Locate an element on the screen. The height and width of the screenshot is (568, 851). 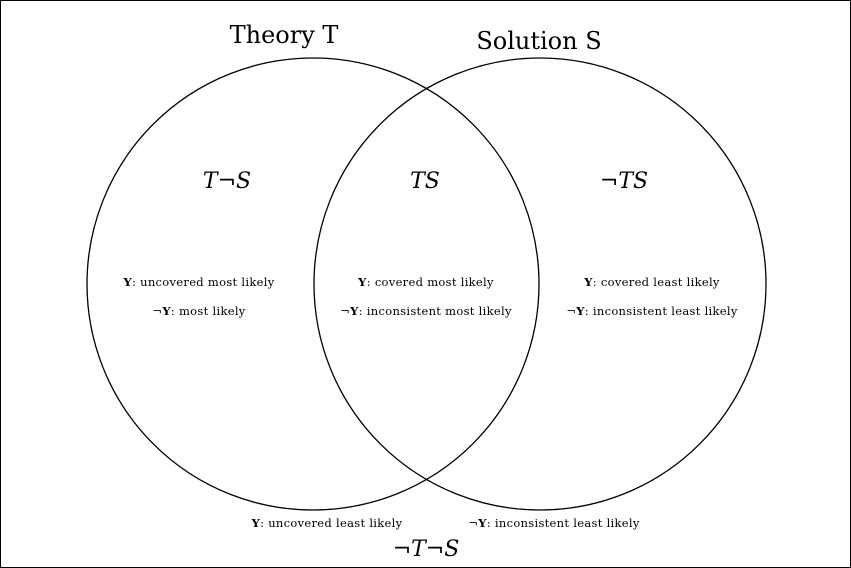
region-label-not-t-not-s: ¬T¬S is located at coordinates (426, 549).